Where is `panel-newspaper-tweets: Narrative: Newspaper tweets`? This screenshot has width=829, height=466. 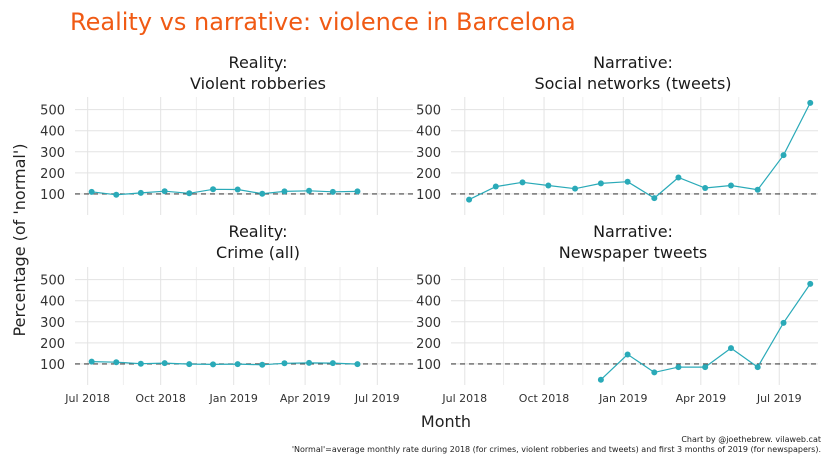 panel-newspaper-tweets: Narrative: Newspaper tweets is located at coordinates (633, 242).